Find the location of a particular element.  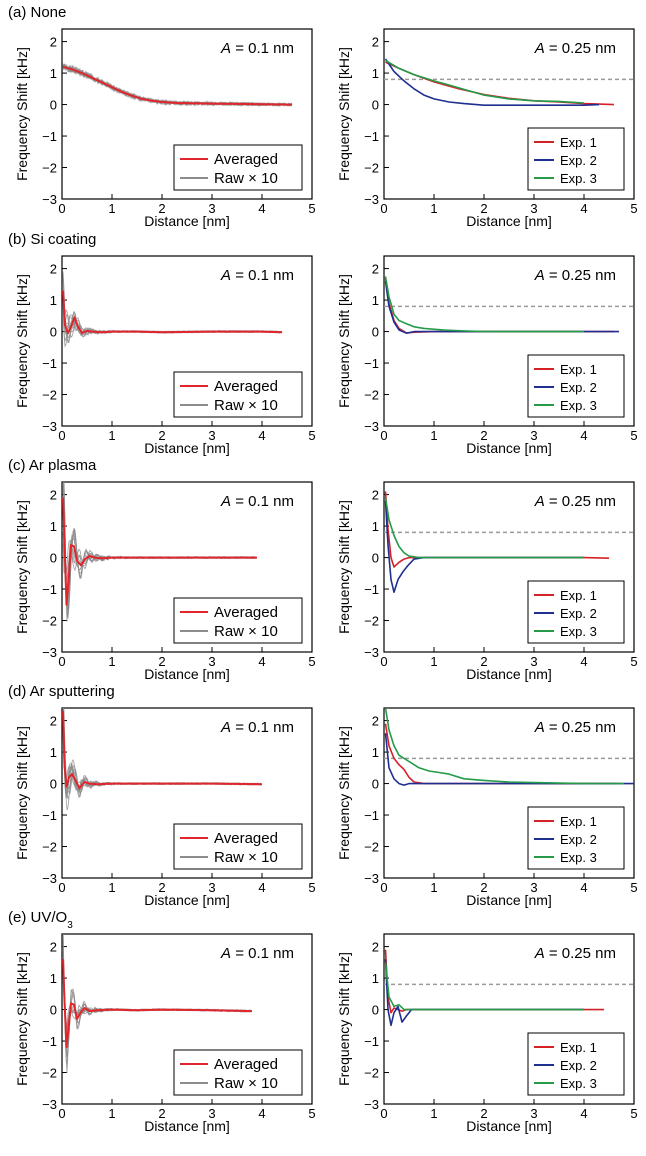

legend: Exp. 1 Exp. 2 Exp. 3 is located at coordinates (576, 838).